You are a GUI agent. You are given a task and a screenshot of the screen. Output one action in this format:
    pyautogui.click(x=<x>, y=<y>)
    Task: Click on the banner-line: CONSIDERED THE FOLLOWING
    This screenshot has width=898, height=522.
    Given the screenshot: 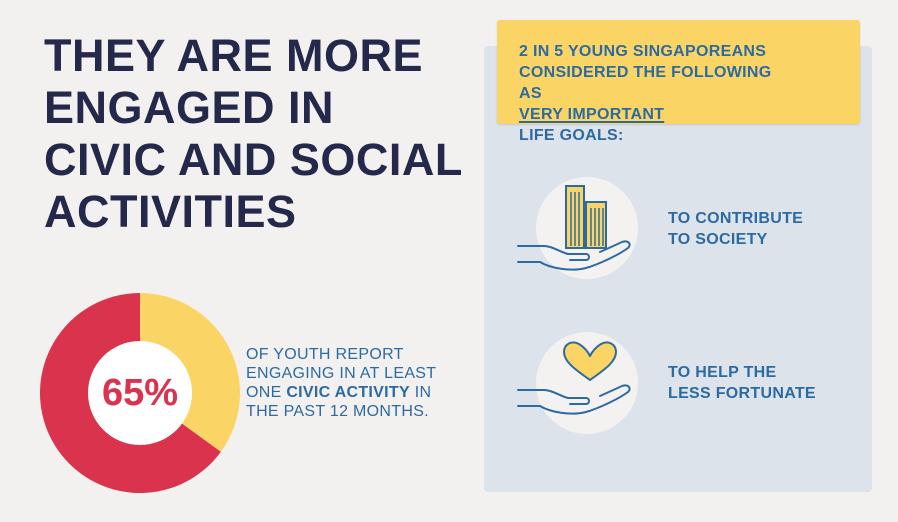 What is the action you would take?
    pyautogui.click(x=645, y=72)
    